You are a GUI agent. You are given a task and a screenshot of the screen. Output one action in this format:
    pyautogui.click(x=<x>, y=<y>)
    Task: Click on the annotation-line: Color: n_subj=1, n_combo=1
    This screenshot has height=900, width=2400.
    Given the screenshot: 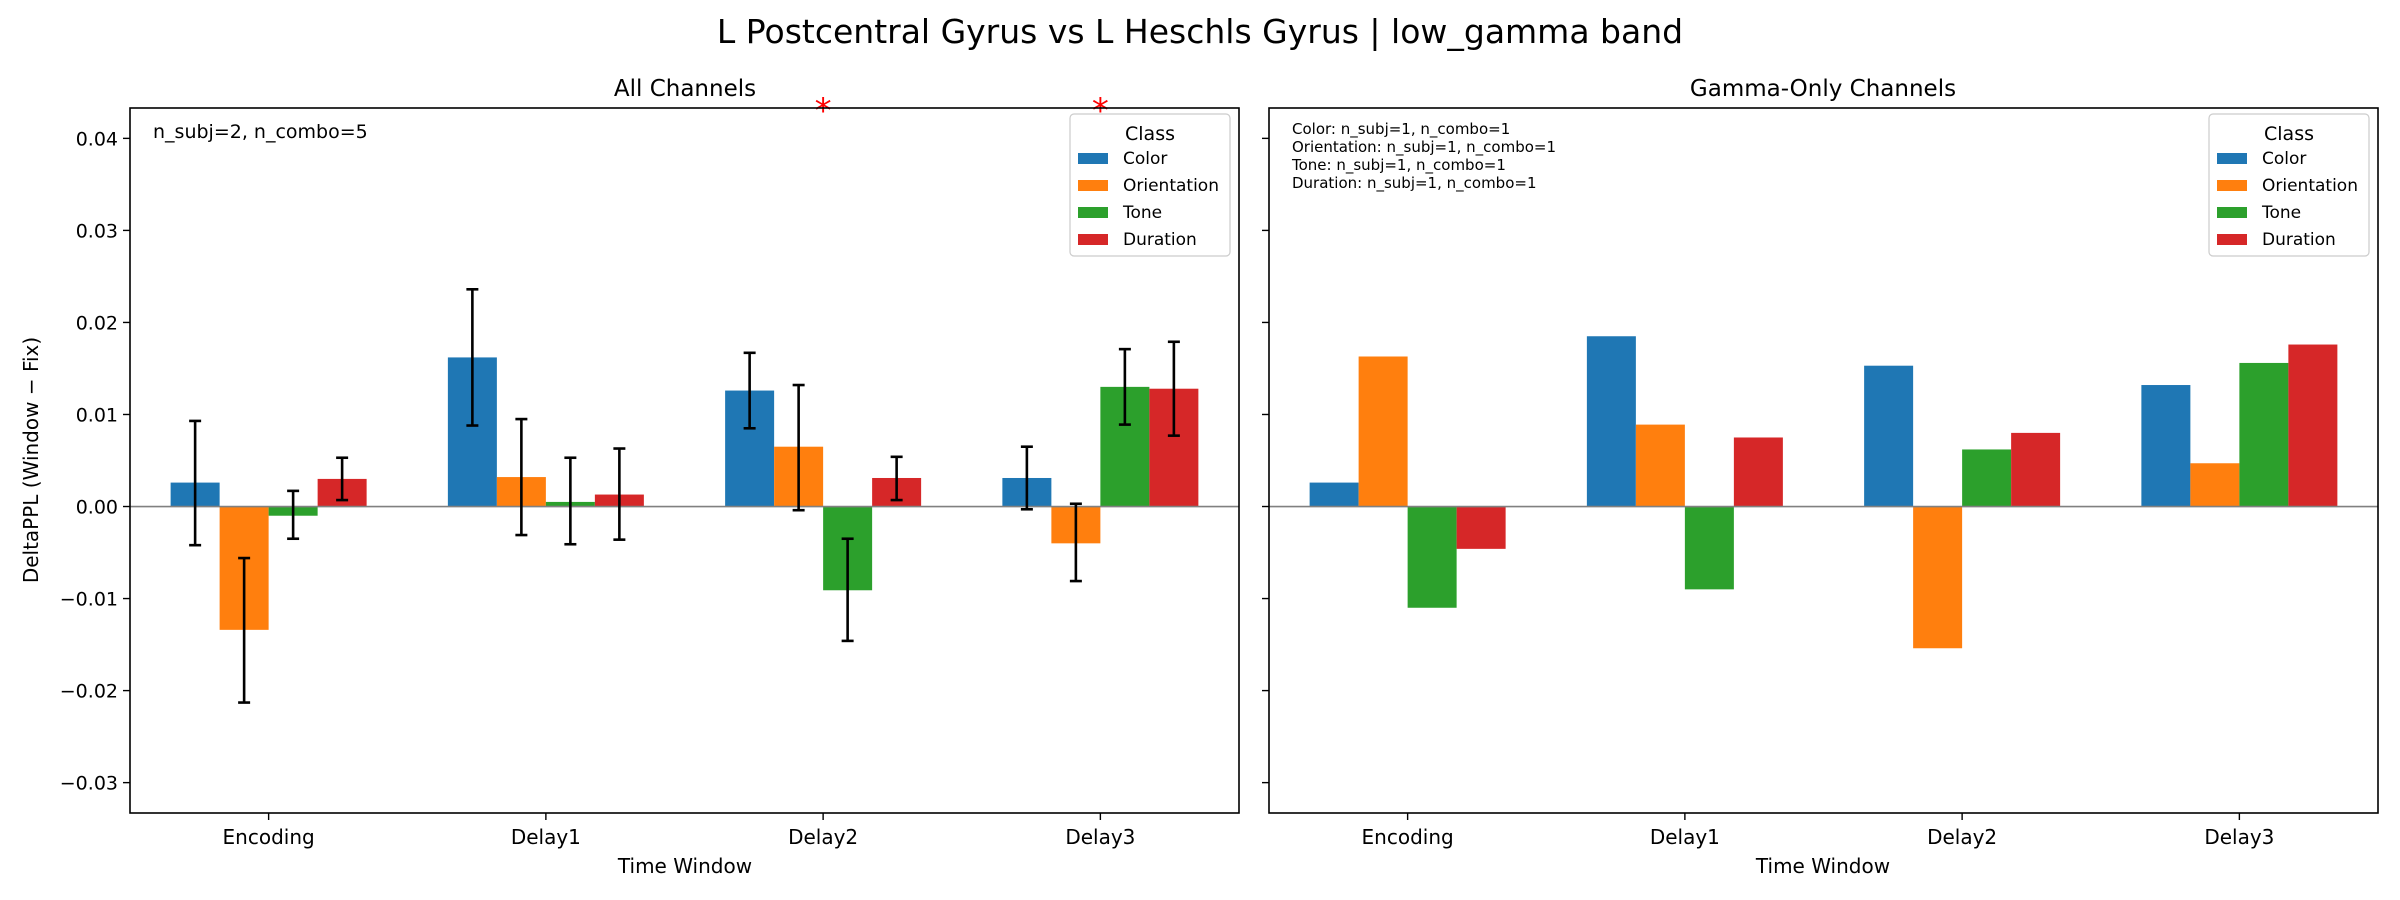 What is the action you would take?
    pyautogui.click(x=1401, y=129)
    